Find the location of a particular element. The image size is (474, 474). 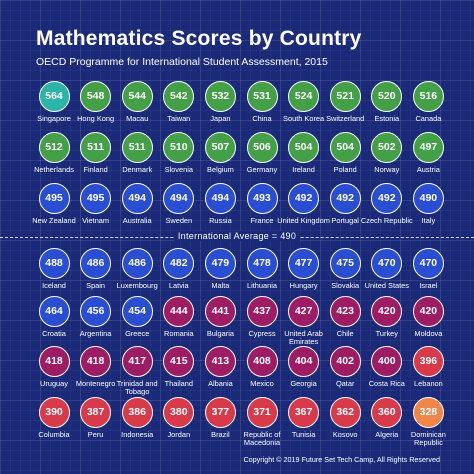

country-label-italy: Italy is located at coordinates (428, 220).